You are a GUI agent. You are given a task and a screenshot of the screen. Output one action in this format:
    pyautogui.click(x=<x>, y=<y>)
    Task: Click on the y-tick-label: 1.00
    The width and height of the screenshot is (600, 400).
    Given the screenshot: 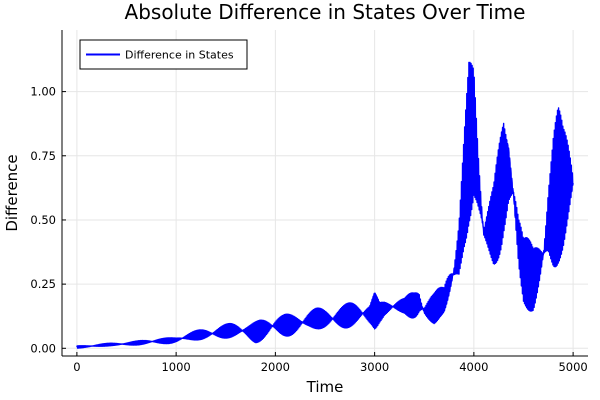 What is the action you would take?
    pyautogui.click(x=43, y=92)
    